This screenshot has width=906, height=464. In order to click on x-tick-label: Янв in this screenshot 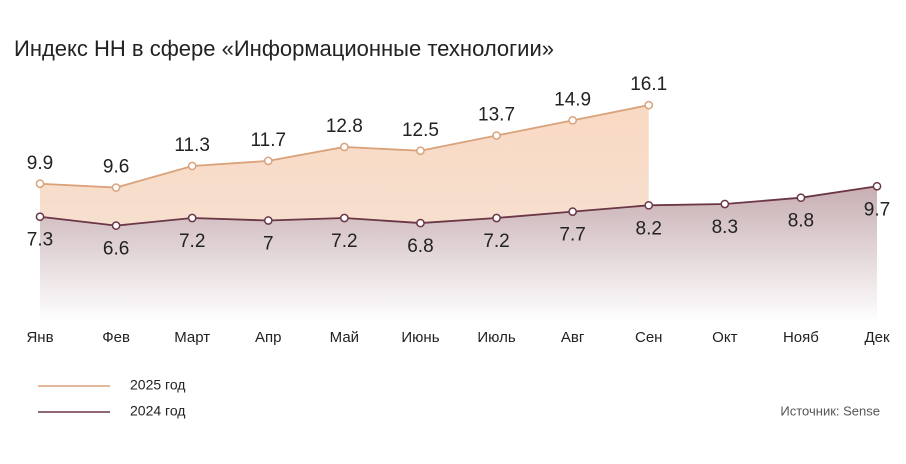, I will do `click(39, 337)`.